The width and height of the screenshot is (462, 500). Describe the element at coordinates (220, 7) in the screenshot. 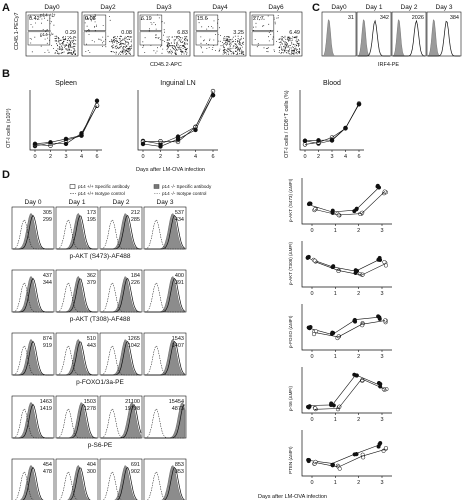

I see `panel-a-day-label: Day4` at that location.